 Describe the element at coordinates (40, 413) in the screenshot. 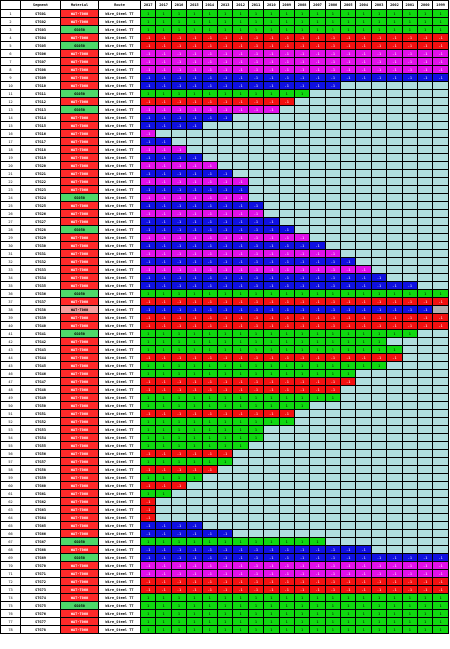

I see `segment-cell: STG51` at that location.